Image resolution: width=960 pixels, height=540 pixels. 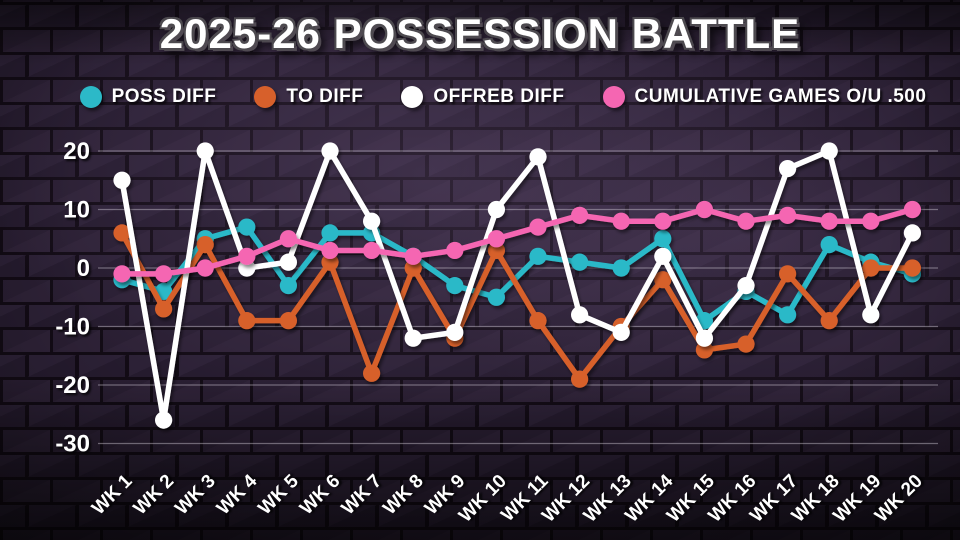 What do you see at coordinates (480, 33) in the screenshot?
I see `chart-title: 2025-26 POSSESSION BATTLE` at bounding box center [480, 33].